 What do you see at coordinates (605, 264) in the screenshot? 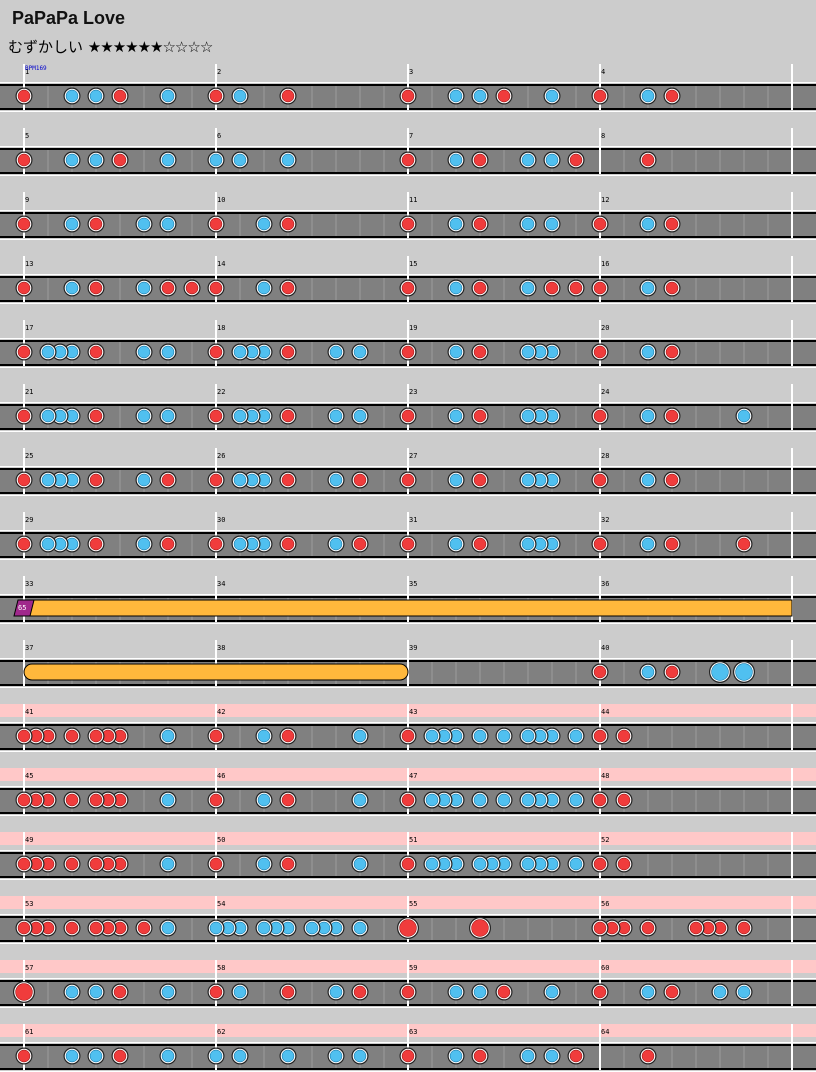
I see `measure-number: 16` at bounding box center [605, 264].